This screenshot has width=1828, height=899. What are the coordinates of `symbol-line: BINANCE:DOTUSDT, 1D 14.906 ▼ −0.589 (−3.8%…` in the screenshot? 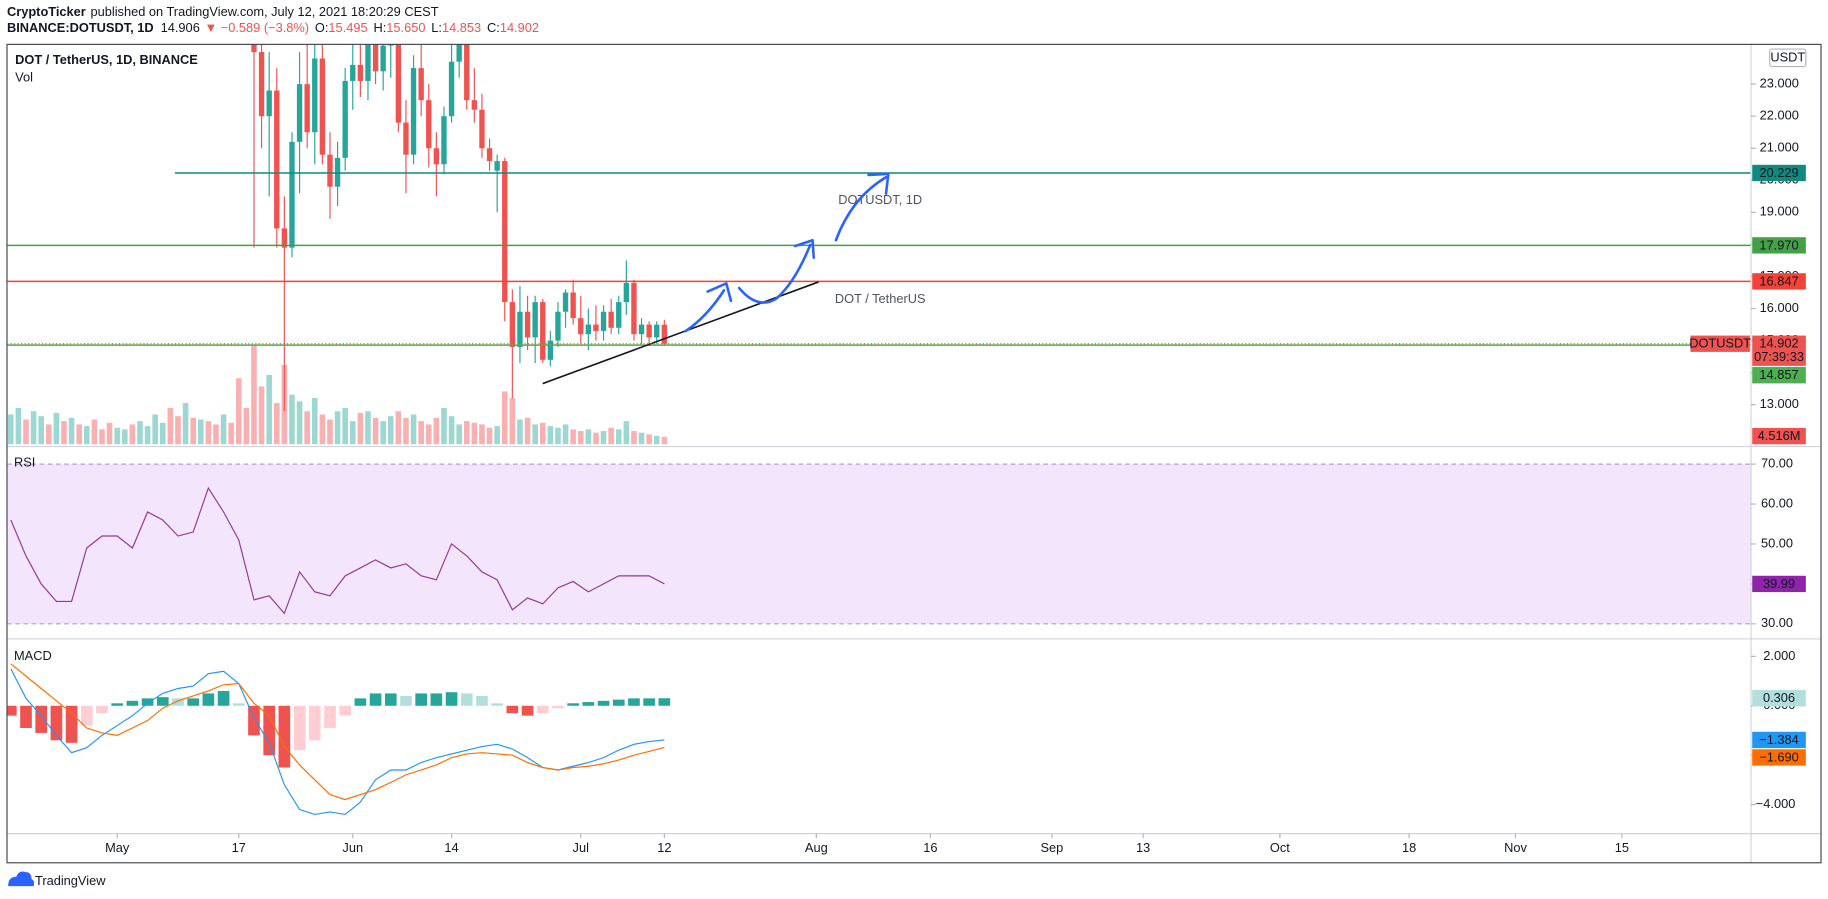 It's located at (273, 28).